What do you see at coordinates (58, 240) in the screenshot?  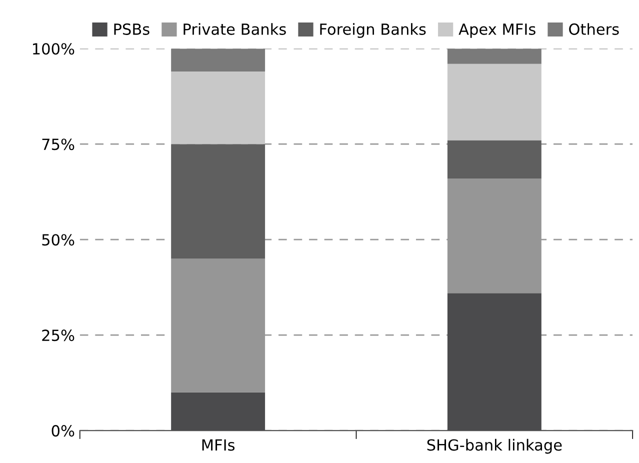 I see `y-tick-label: 50%` at bounding box center [58, 240].